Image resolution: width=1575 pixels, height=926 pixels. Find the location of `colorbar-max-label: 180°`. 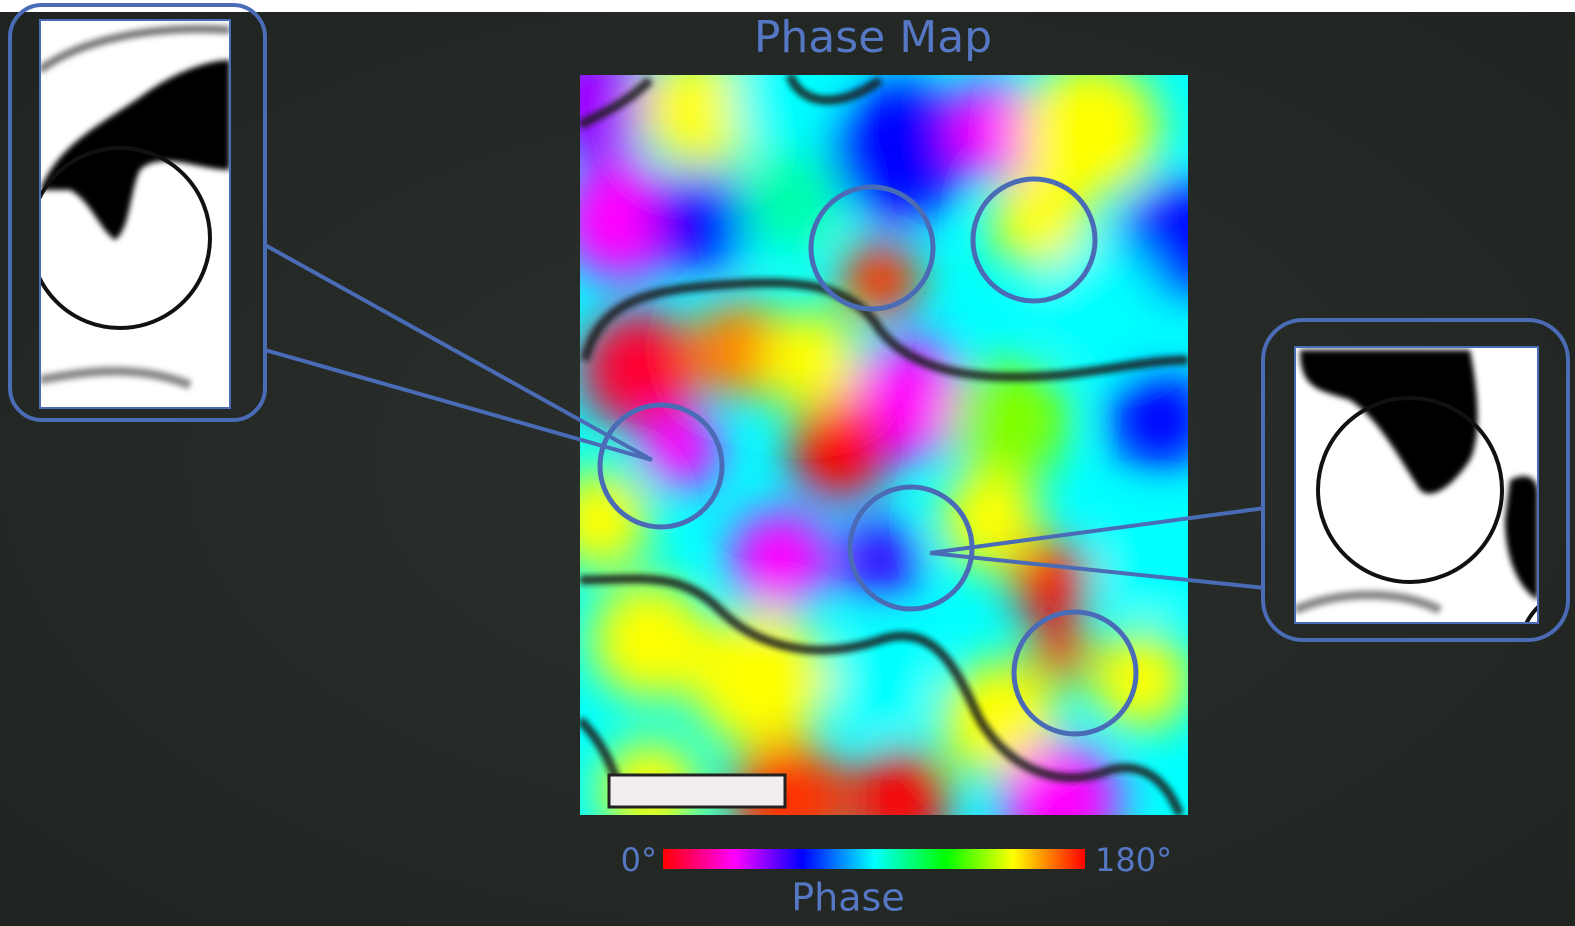

colorbar-max-label: 180° is located at coordinates (1133, 860).